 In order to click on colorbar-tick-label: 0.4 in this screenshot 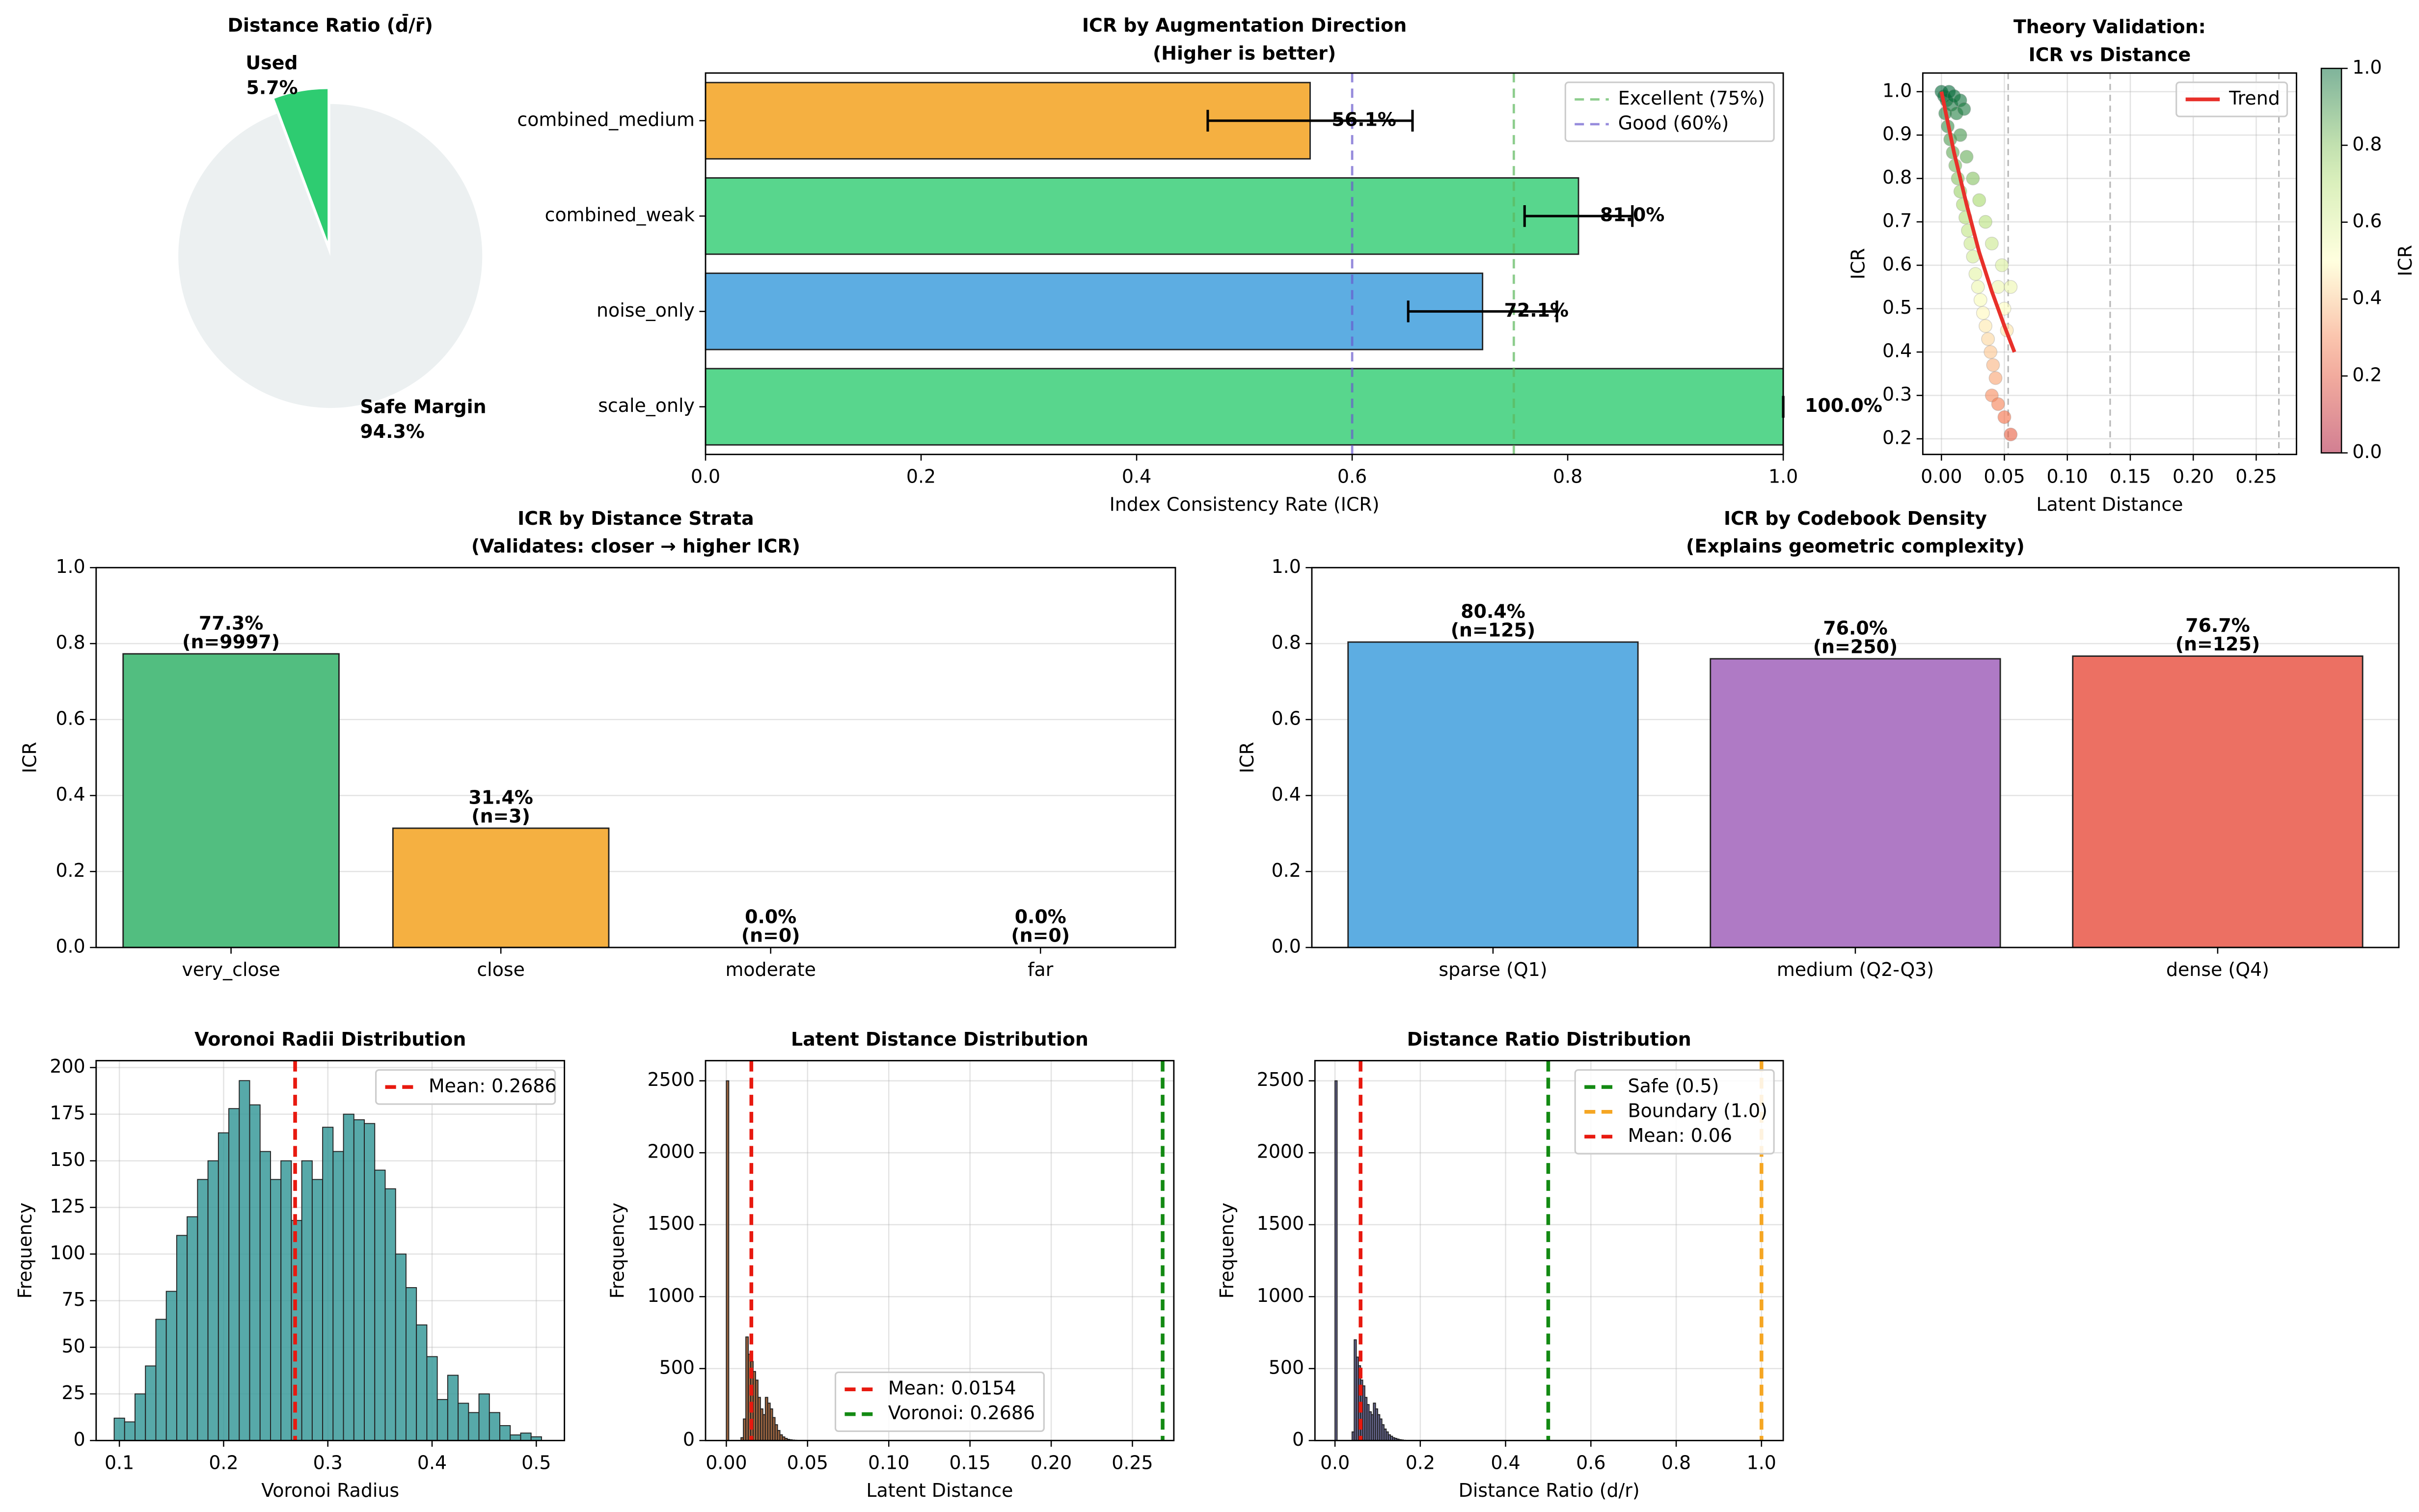, I will do `click(2367, 298)`.